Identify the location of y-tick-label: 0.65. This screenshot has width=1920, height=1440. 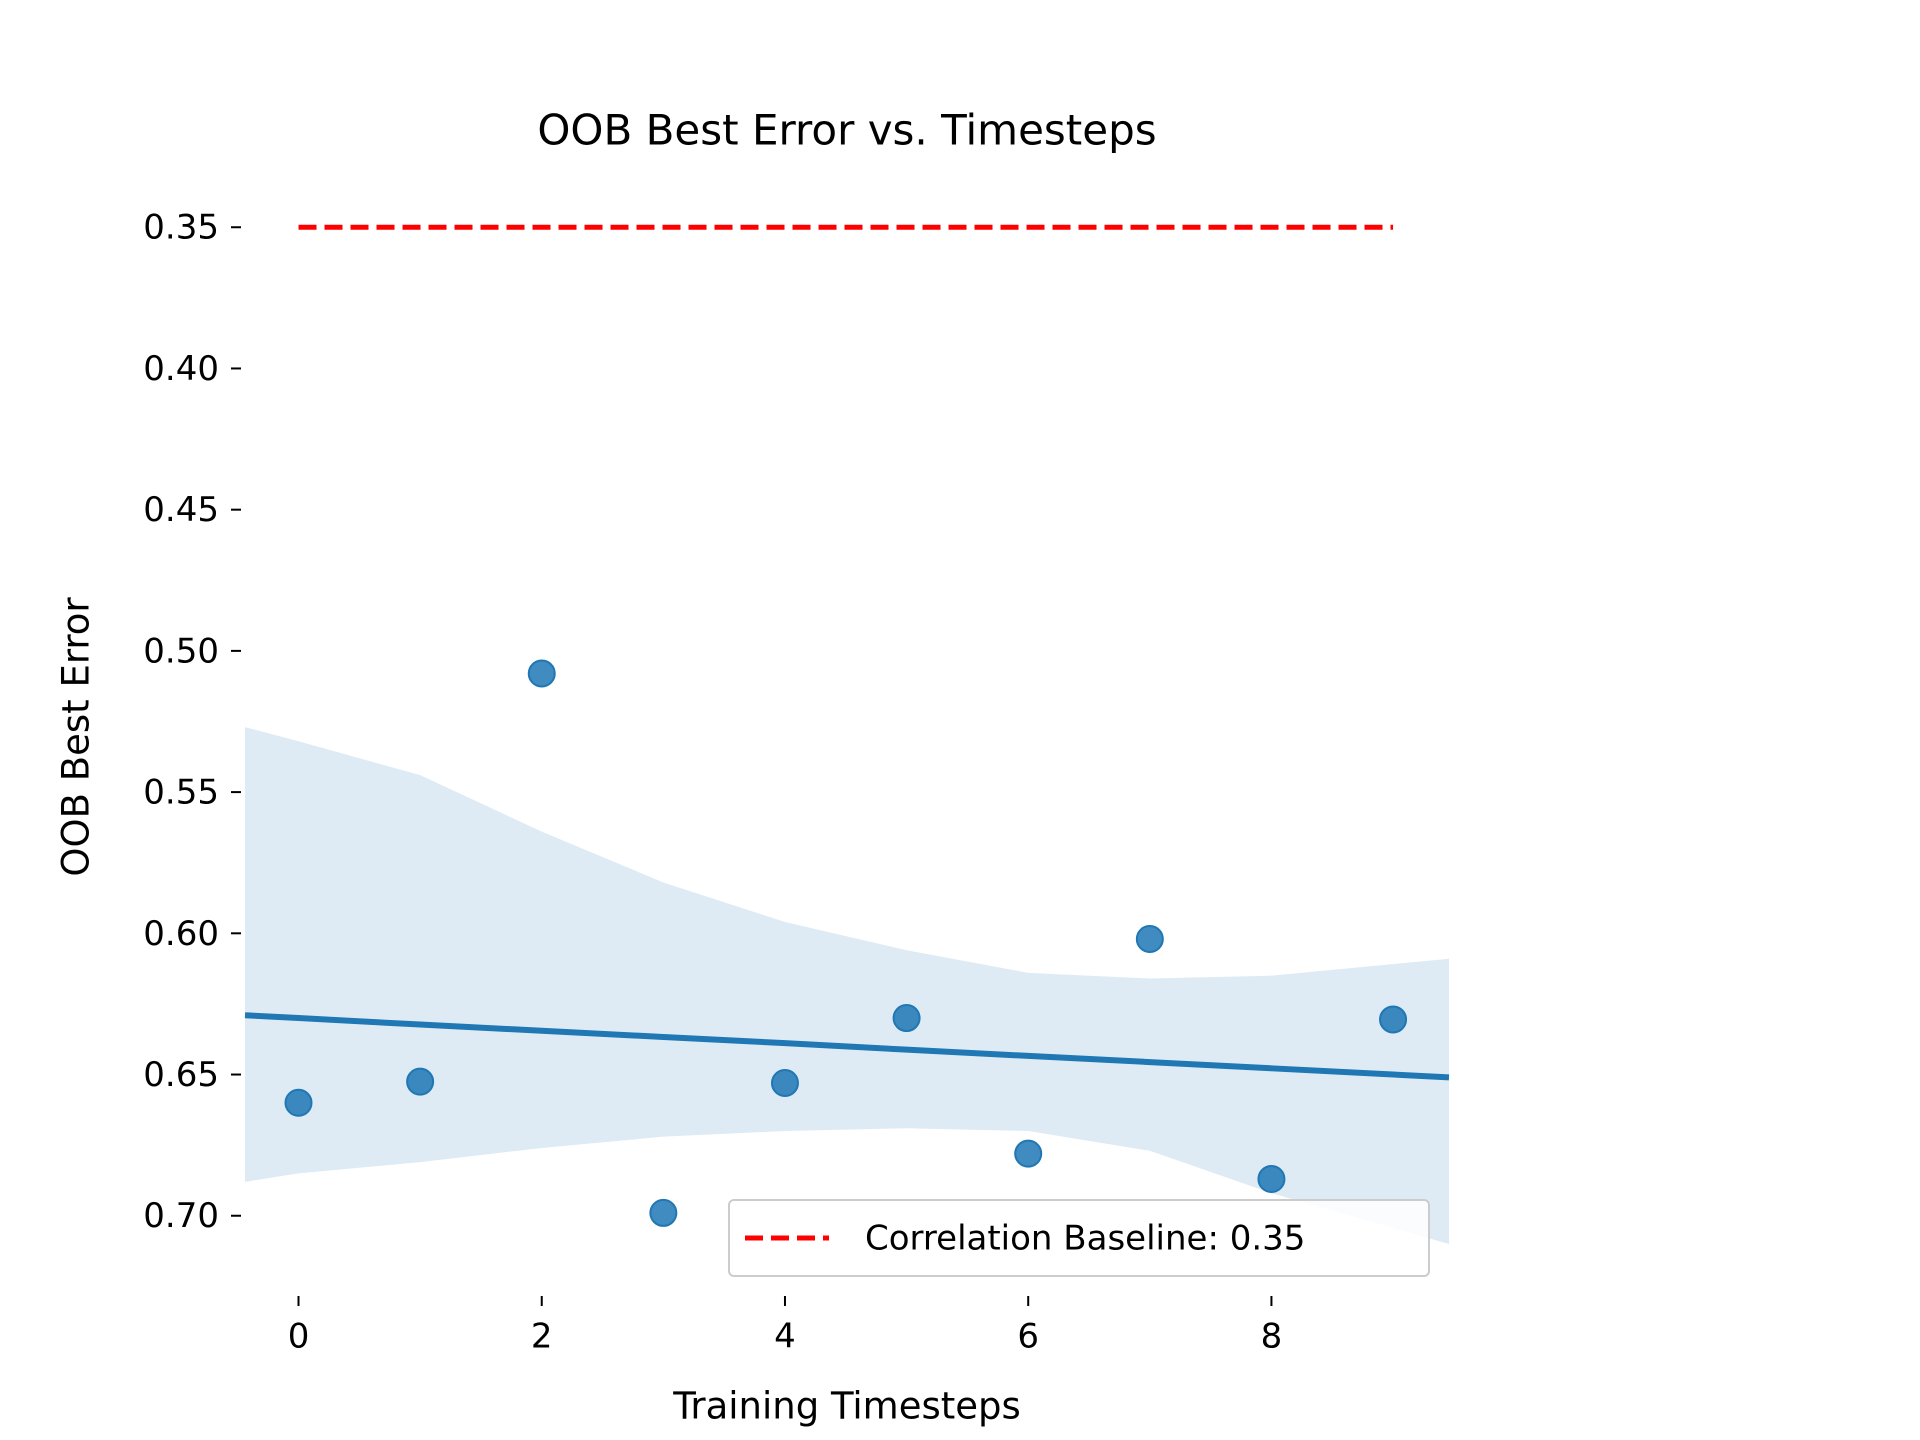
(181, 1075).